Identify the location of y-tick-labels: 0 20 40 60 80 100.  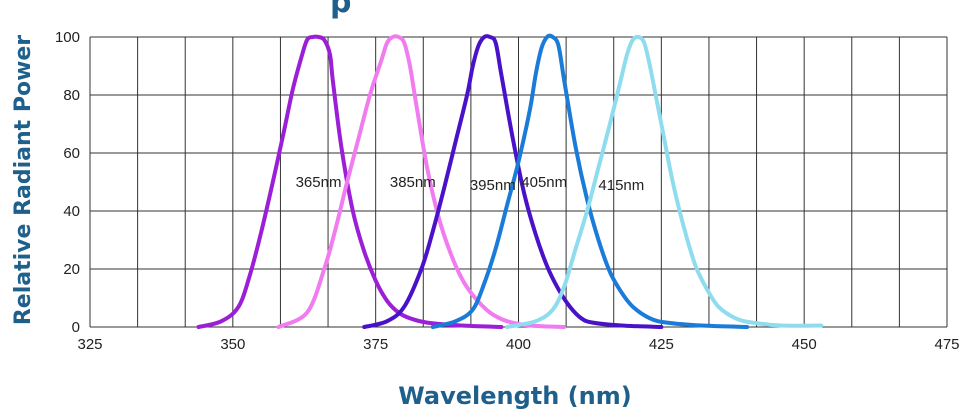
(67, 182).